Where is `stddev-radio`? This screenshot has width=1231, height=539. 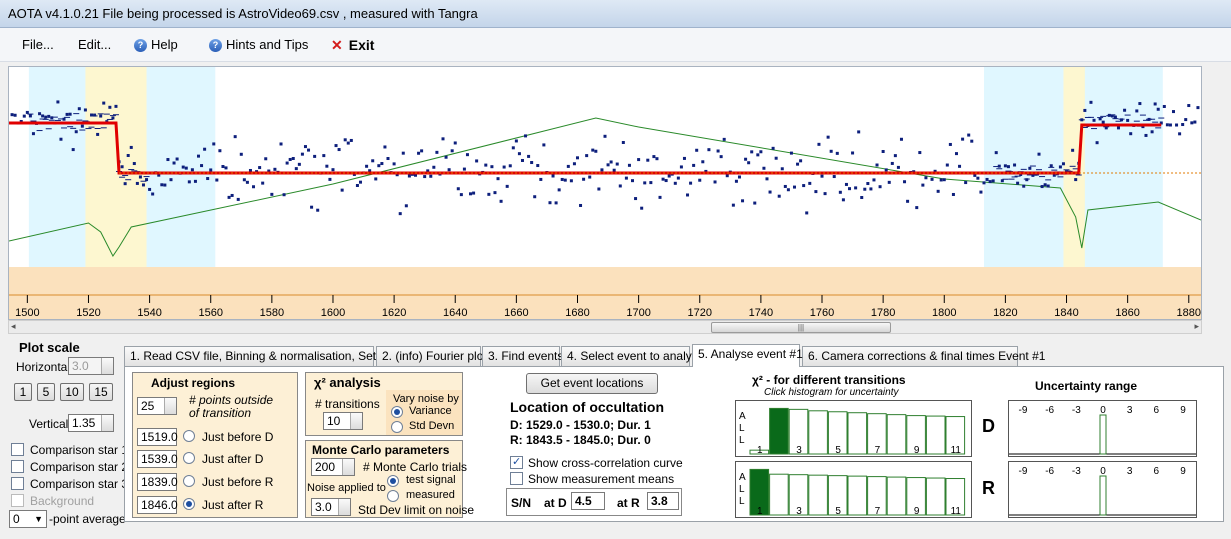 stddev-radio is located at coordinates (397, 427).